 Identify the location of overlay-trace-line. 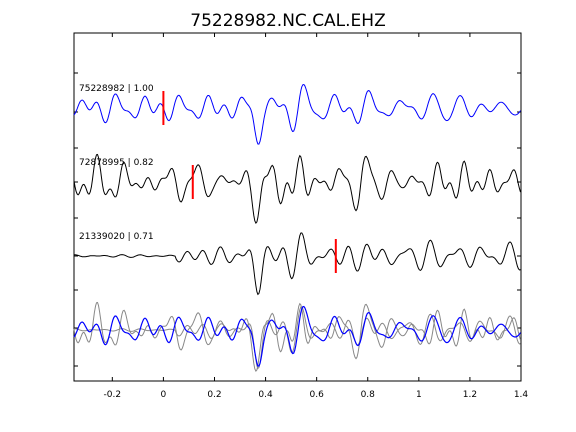
(297, 338).